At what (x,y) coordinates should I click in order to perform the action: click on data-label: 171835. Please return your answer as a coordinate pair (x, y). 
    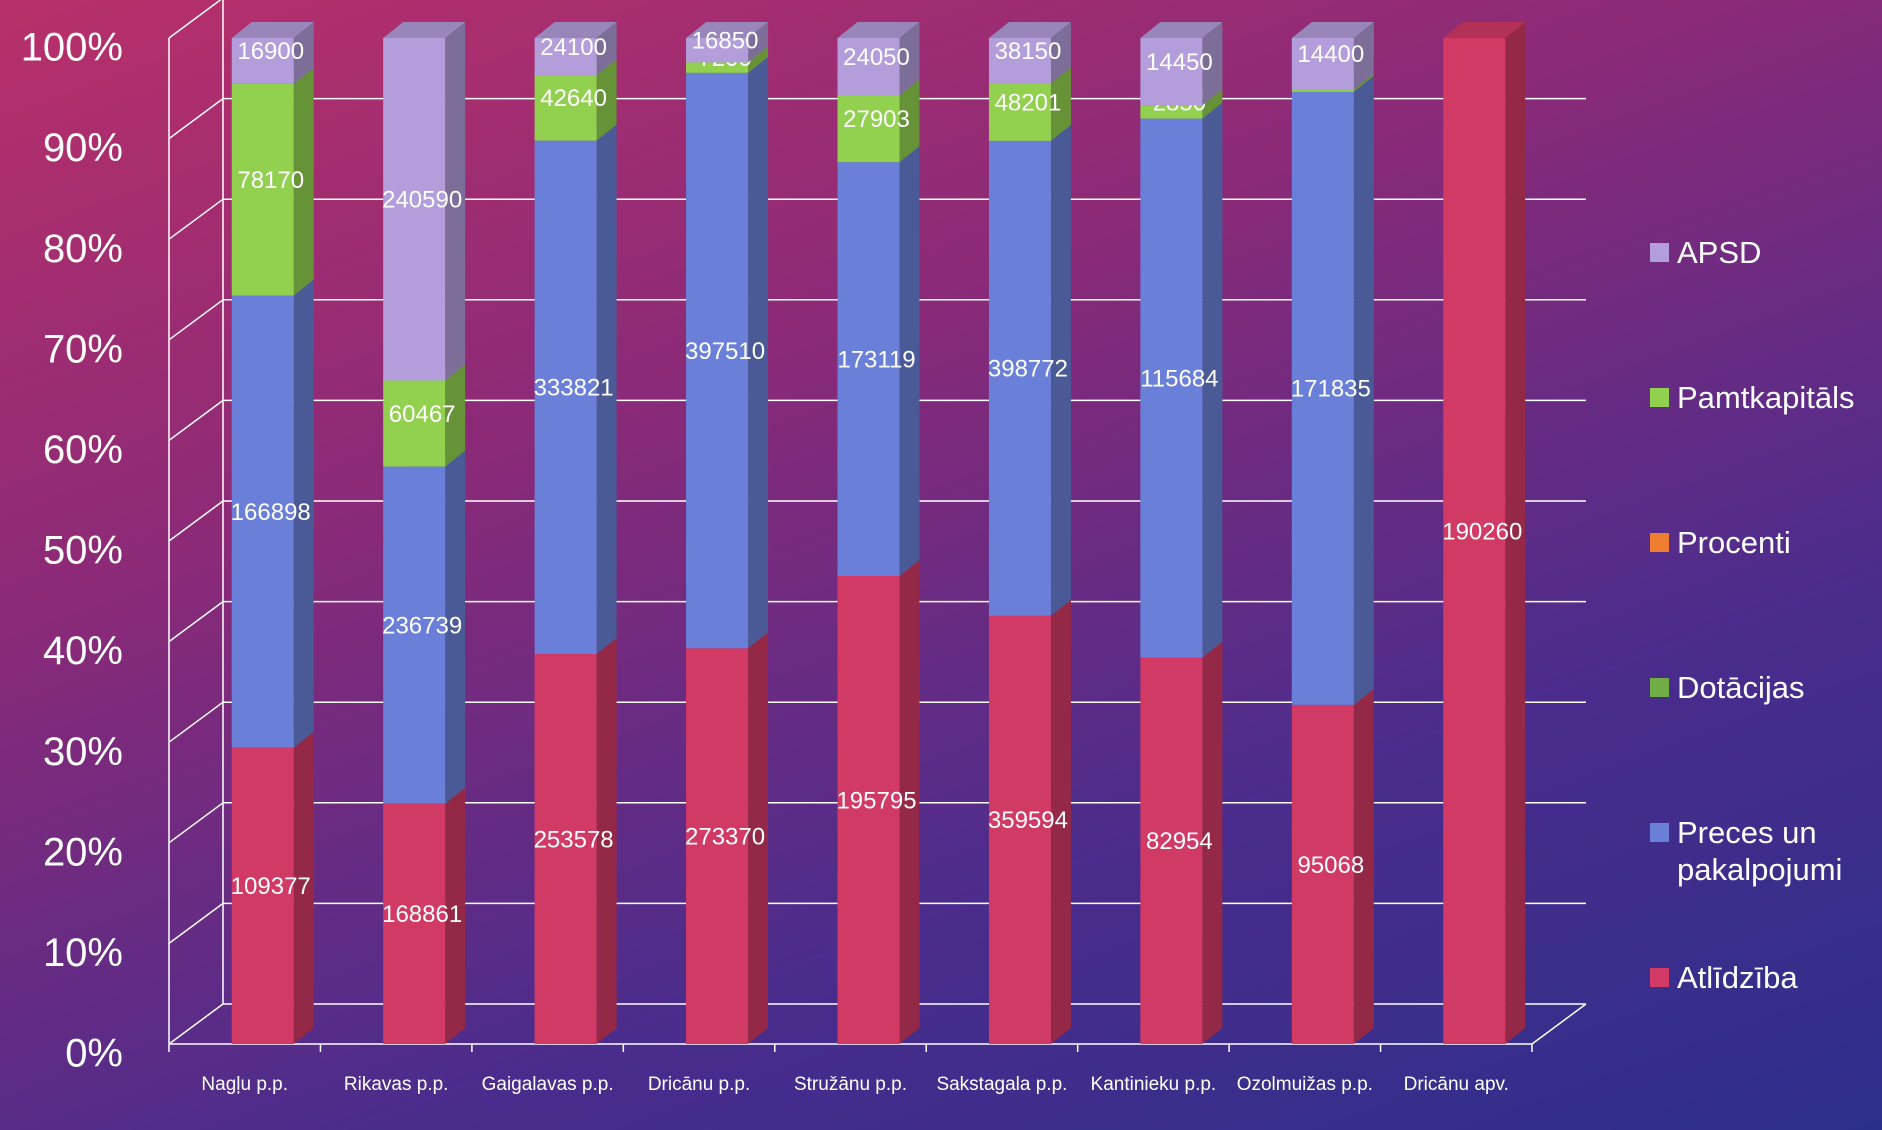
    Looking at the image, I should click on (1331, 389).